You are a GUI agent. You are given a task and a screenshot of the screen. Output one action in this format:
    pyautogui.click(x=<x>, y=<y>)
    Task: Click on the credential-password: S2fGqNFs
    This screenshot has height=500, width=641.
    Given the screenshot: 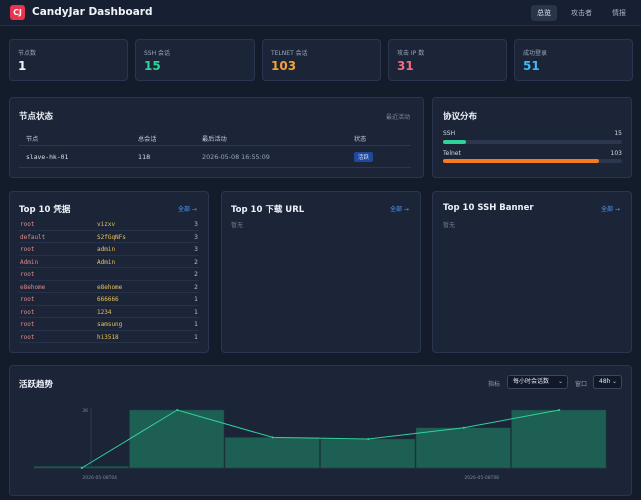 What is the action you would take?
    pyautogui.click(x=111, y=237)
    